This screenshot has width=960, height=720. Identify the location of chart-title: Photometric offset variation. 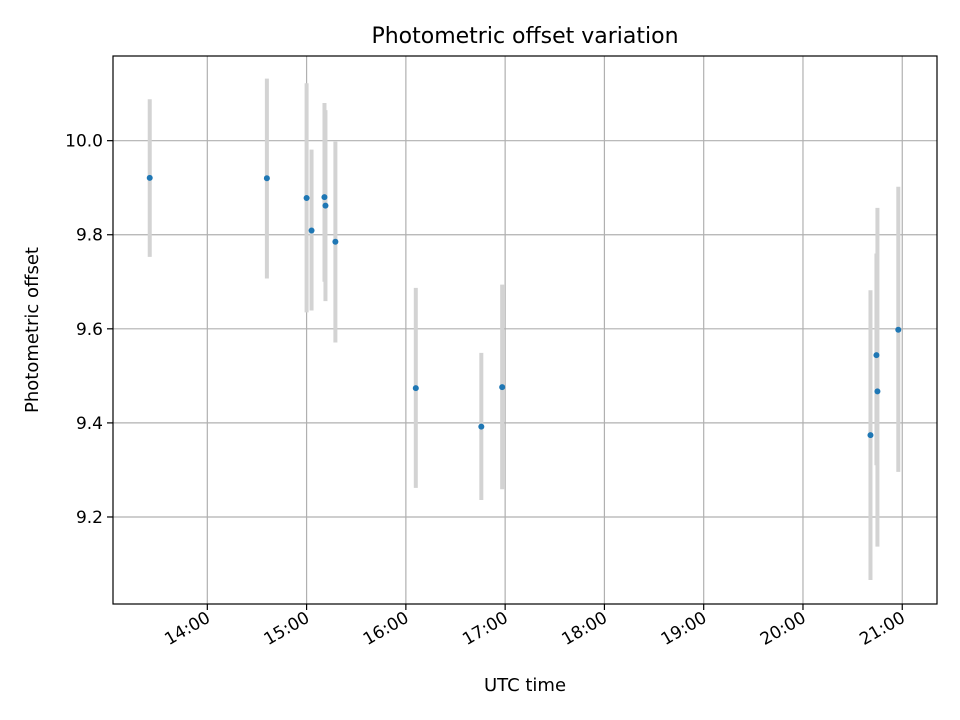
(524, 36).